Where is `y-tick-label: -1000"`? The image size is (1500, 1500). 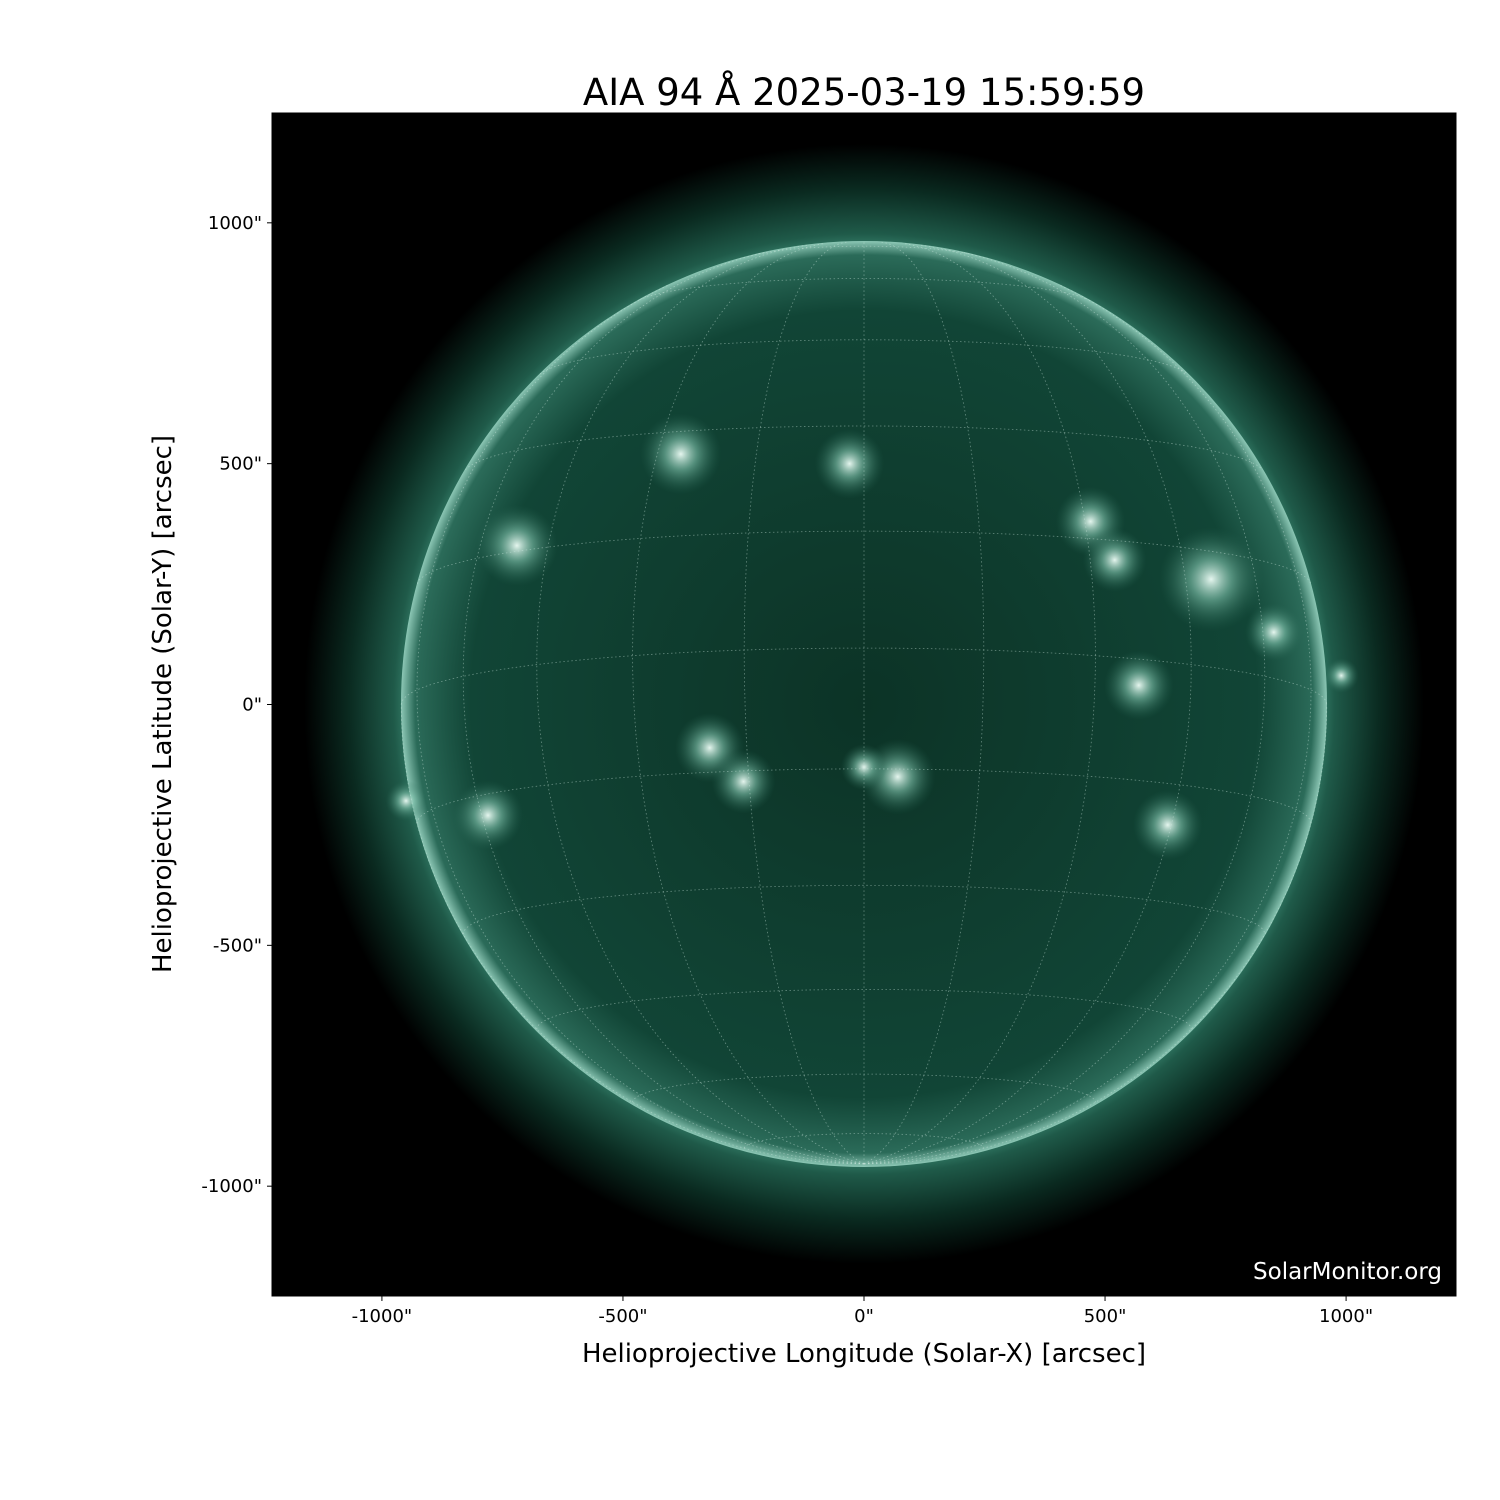 y-tick-label: -1000" is located at coordinates (231, 1186).